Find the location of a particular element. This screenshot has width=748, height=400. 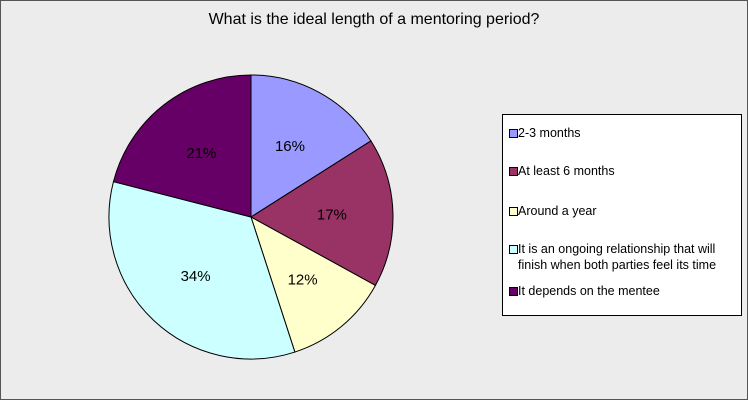

slice-label-0: 16% is located at coordinates (290, 146).